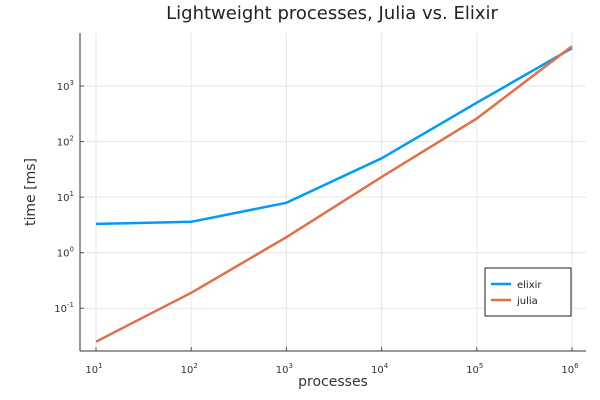  Describe the element at coordinates (72, 83) in the screenshot. I see `y-tick-exponent: 3` at that location.